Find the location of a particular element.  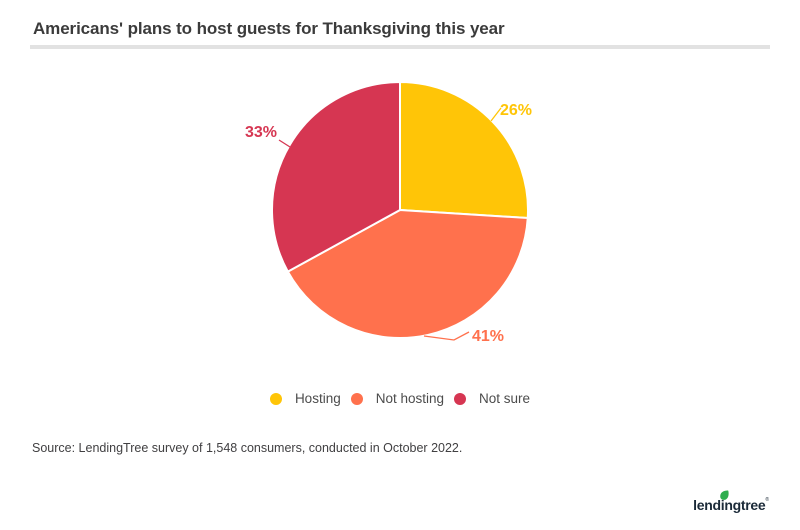

trademark-symbol: ® is located at coordinates (767, 500).